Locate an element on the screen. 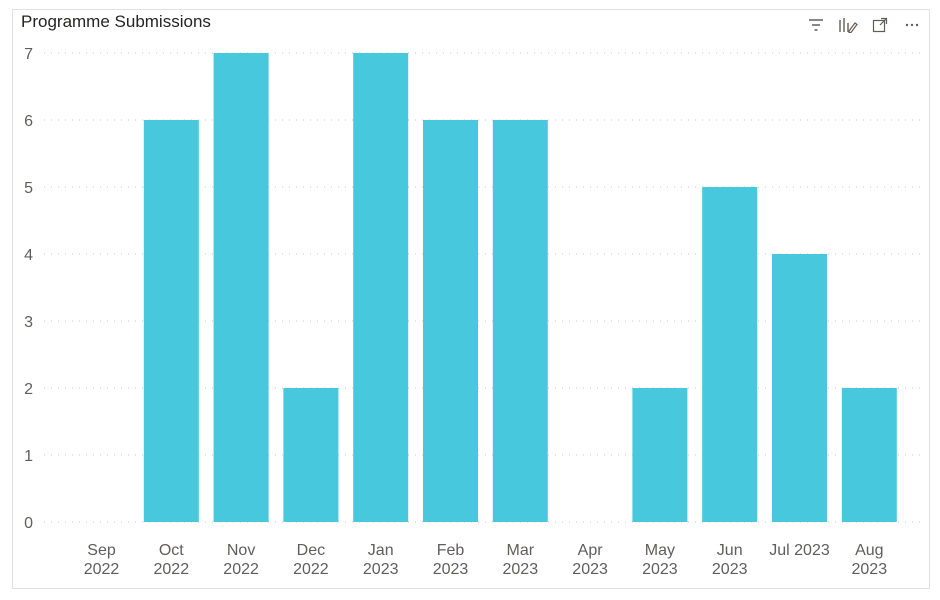 The height and width of the screenshot is (600, 940). y-tick-label: 3 is located at coordinates (28, 322).